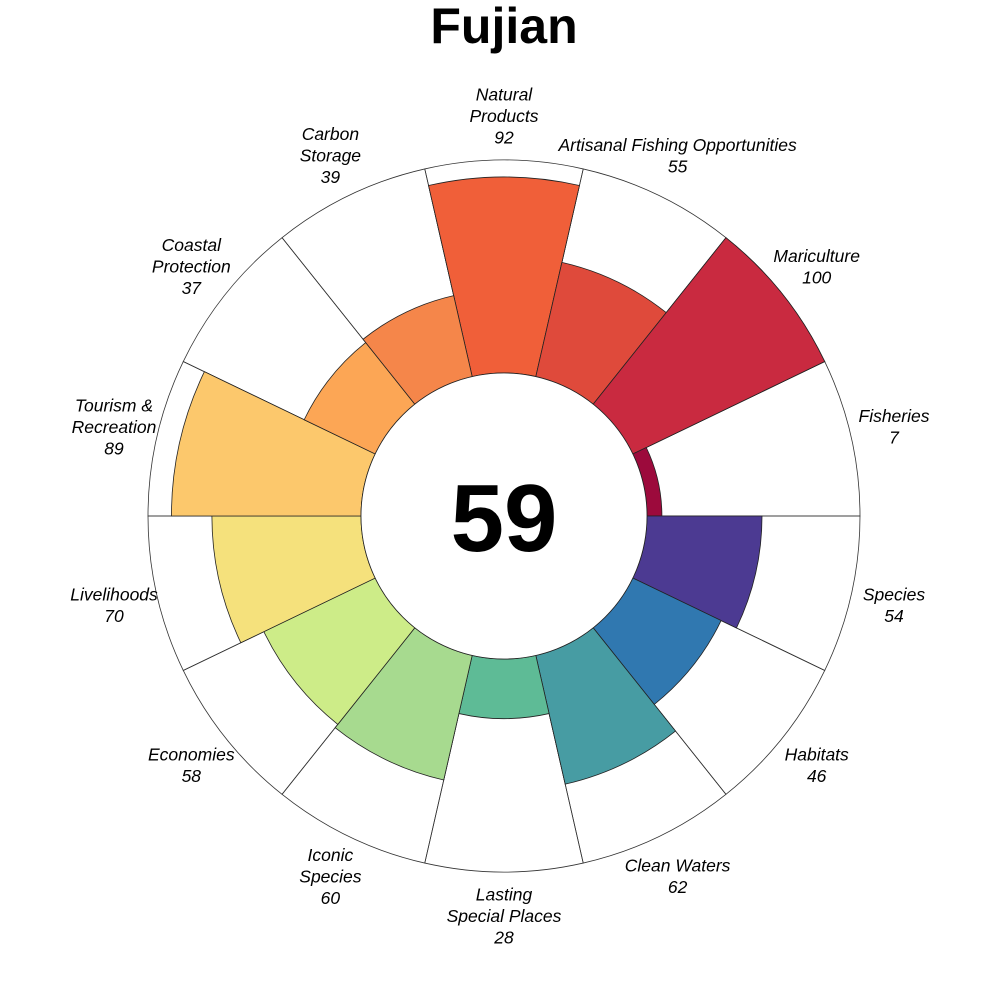 This screenshot has width=1008, height=1008. Describe the element at coordinates (331, 898) in the screenshot. I see `value-iconic-species: 60` at that location.